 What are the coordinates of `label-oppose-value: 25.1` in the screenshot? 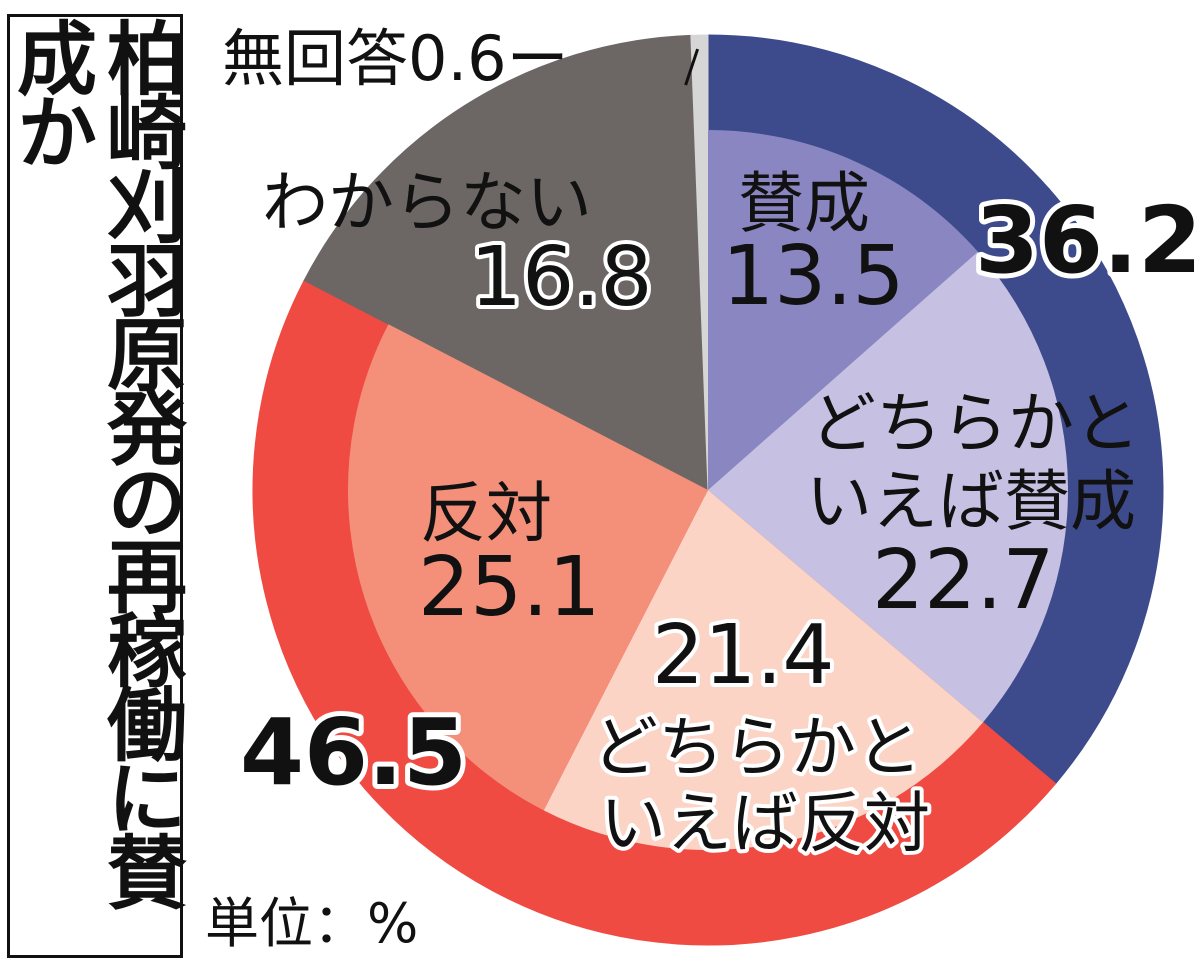 It's located at (509, 587).